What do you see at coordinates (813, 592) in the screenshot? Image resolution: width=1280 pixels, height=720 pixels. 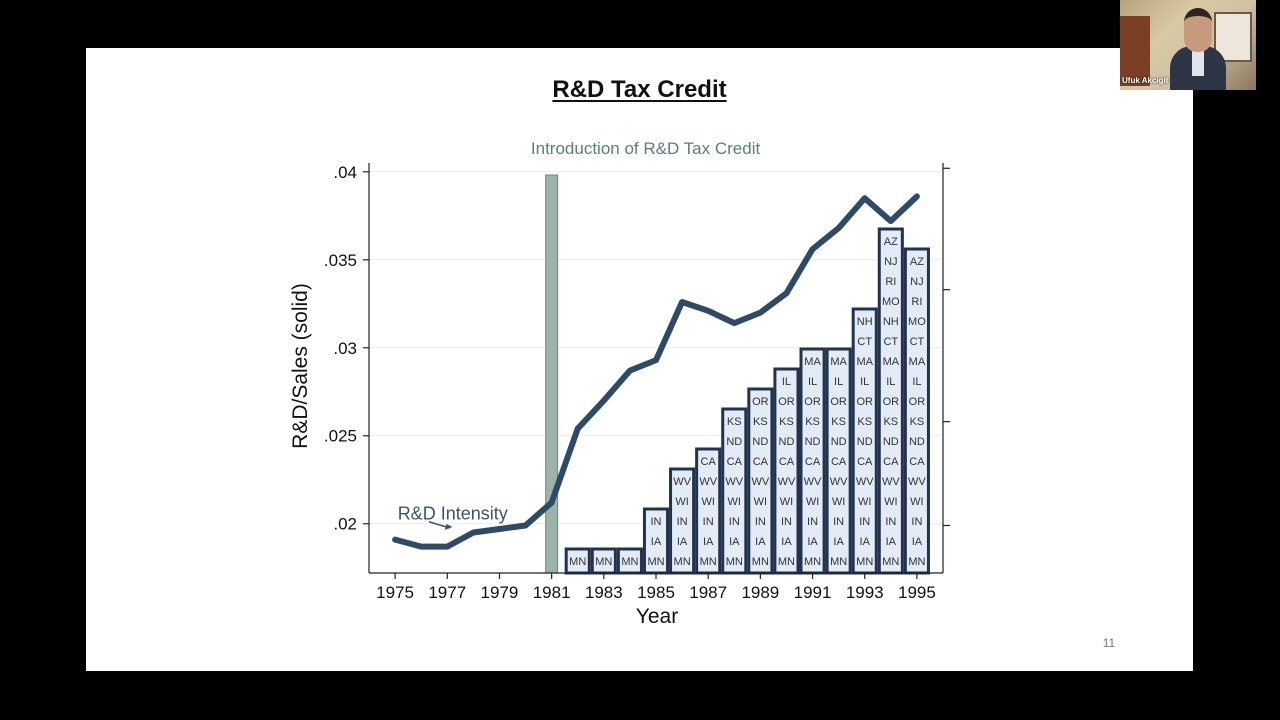 I see `x-tick-label: 1991` at bounding box center [813, 592].